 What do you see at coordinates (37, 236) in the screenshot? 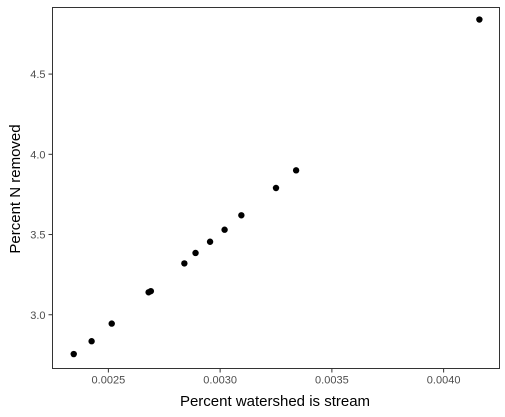
I see `y-tick-label: 3.5` at bounding box center [37, 236].